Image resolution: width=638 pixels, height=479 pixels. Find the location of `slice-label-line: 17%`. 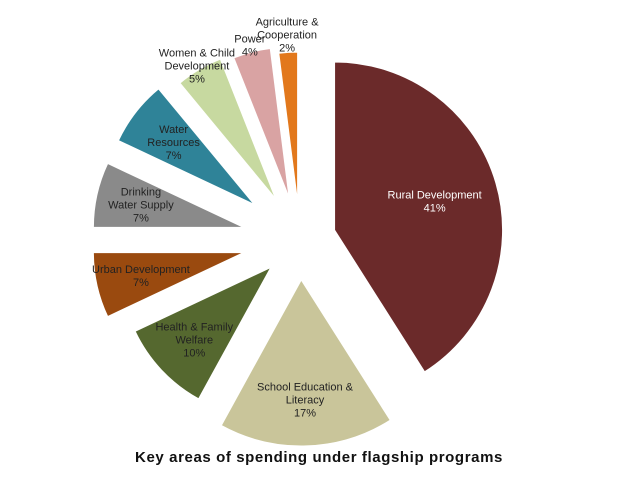

slice-label-line: 17% is located at coordinates (305, 413).